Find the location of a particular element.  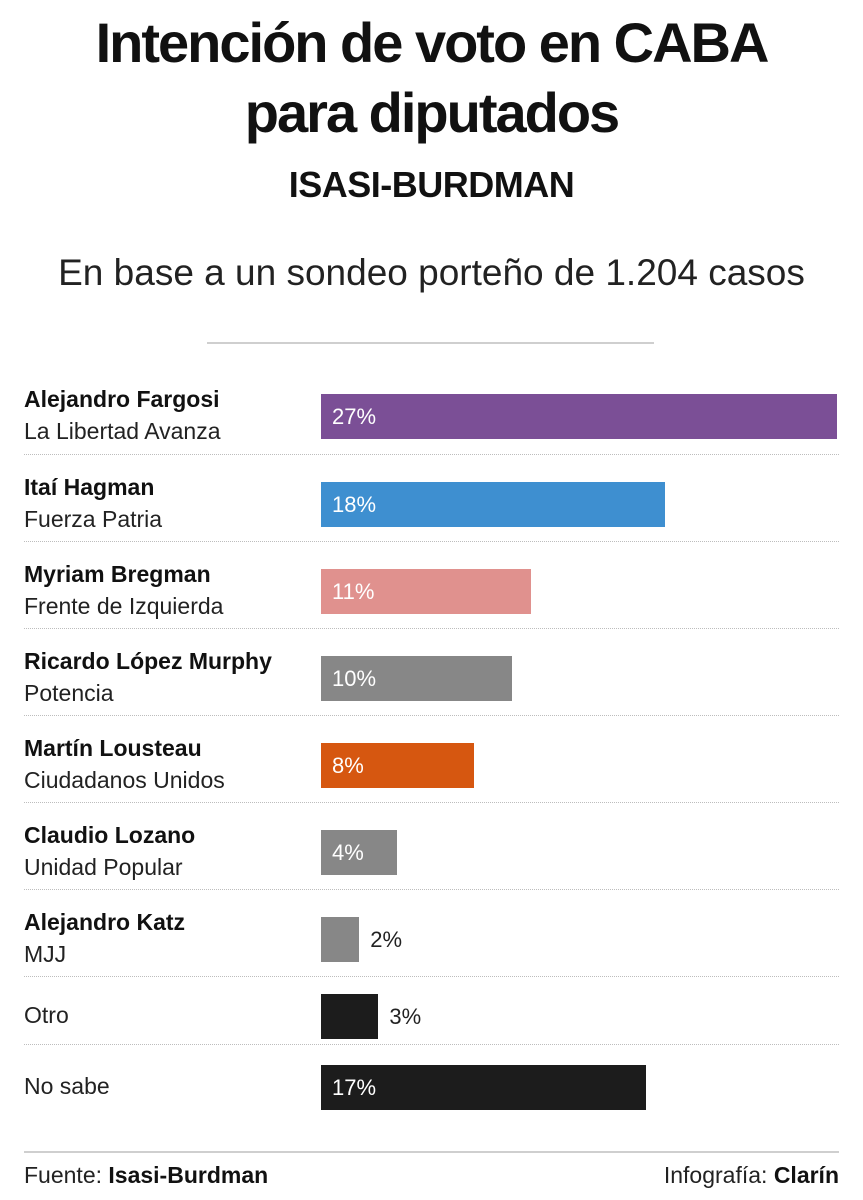

bar-value-label: 3% is located at coordinates (405, 1016).